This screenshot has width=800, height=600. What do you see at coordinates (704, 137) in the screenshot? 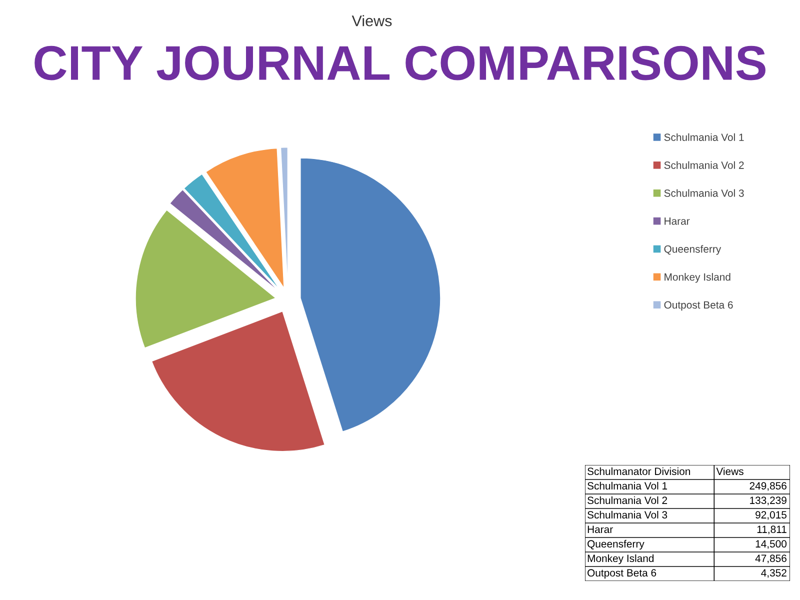
I see `legend-label: Schulmania Vol 1` at bounding box center [704, 137].